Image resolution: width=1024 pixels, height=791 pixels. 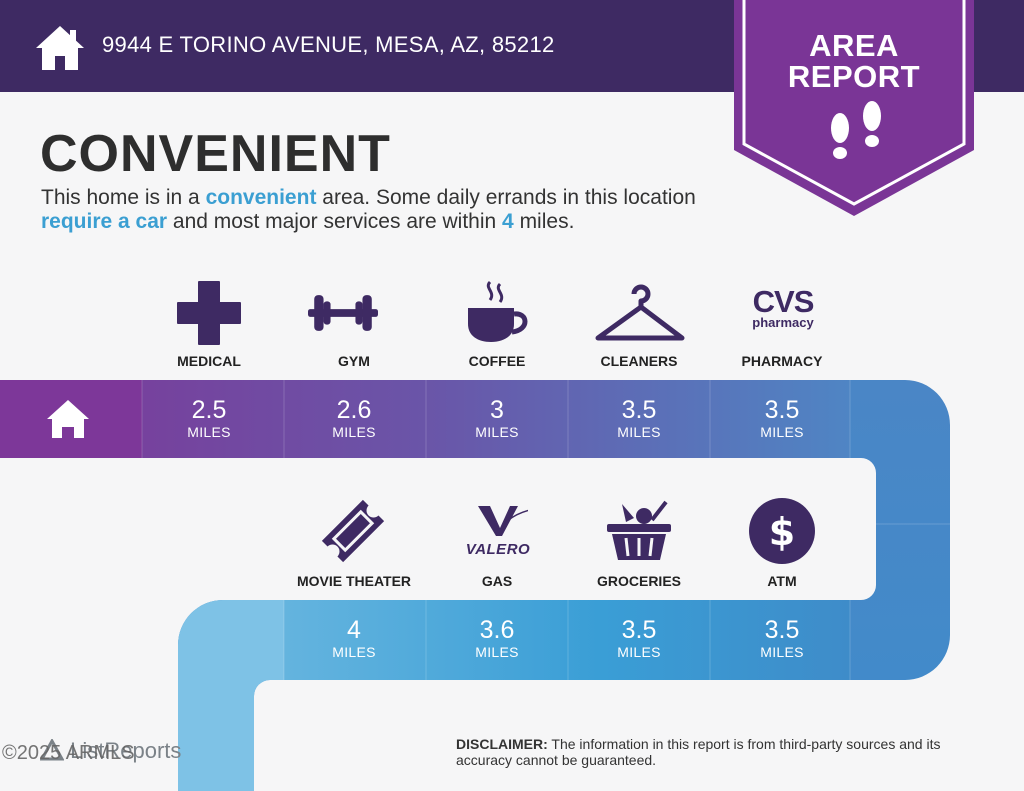 I want to click on distance-cleaners: 3.5 MILES, so click(x=639, y=418).